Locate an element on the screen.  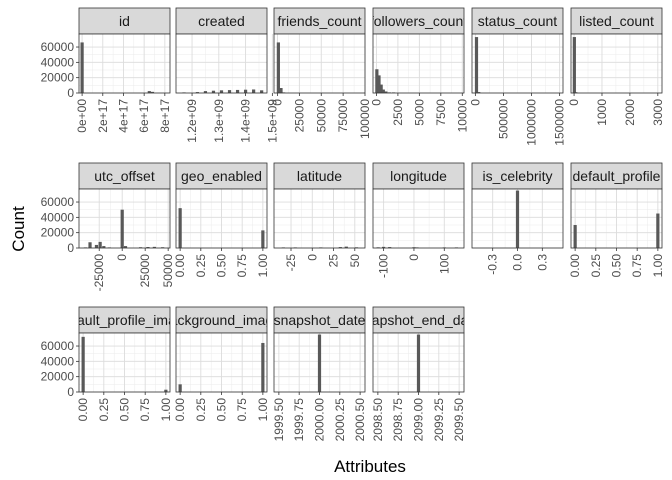
x-tick-label: 1.2e+09 is located at coordinates (192, 121).